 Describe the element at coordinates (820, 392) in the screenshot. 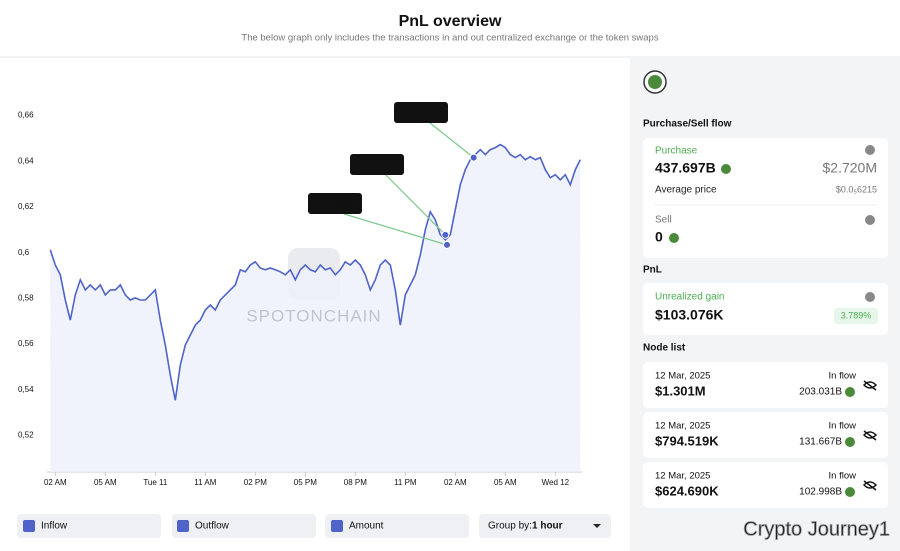

I see `node-amount: 203.031B` at that location.